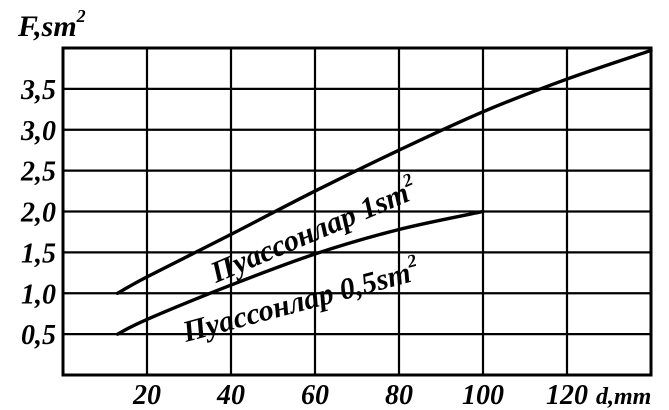  I want to click on y-tick-label: 3,5, so click(38, 90).